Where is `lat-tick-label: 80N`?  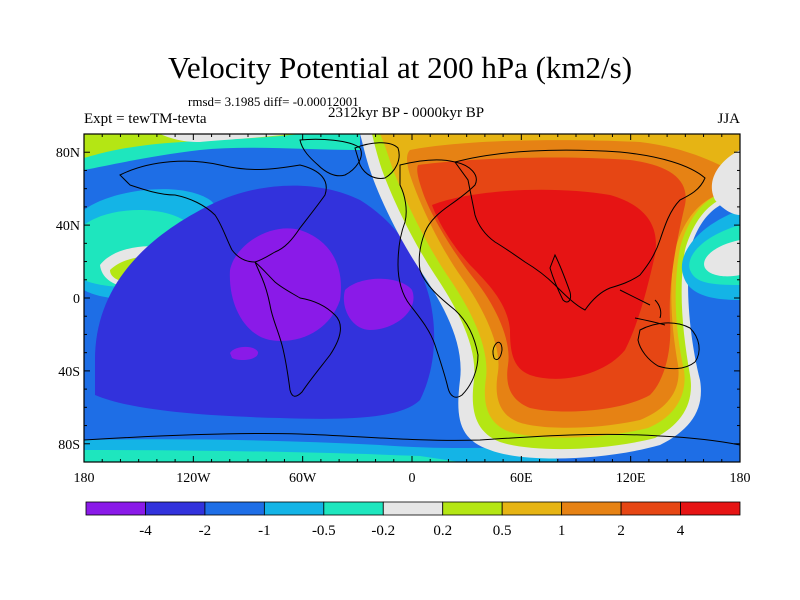 lat-tick-label: 80N is located at coordinates (68, 153).